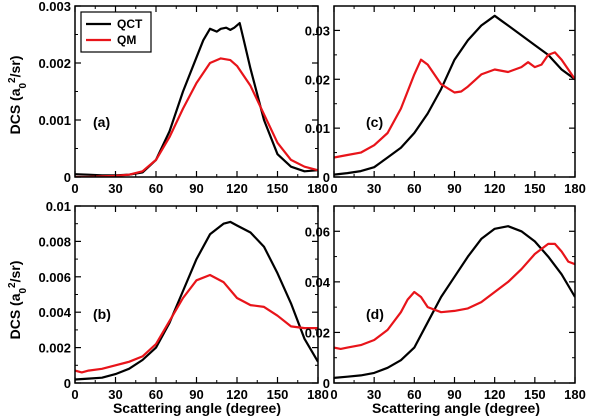 This screenshot has width=590, height=419. What do you see at coordinates (101, 122) in the screenshot?
I see `panel-tag: (a)` at bounding box center [101, 122].